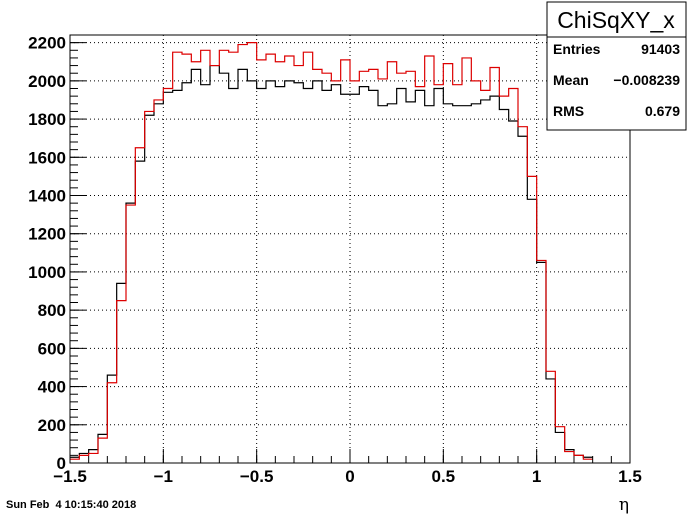 This screenshot has height=514, width=700. What do you see at coordinates (536, 476) in the screenshot?
I see `x-tick-label: 1` at bounding box center [536, 476].